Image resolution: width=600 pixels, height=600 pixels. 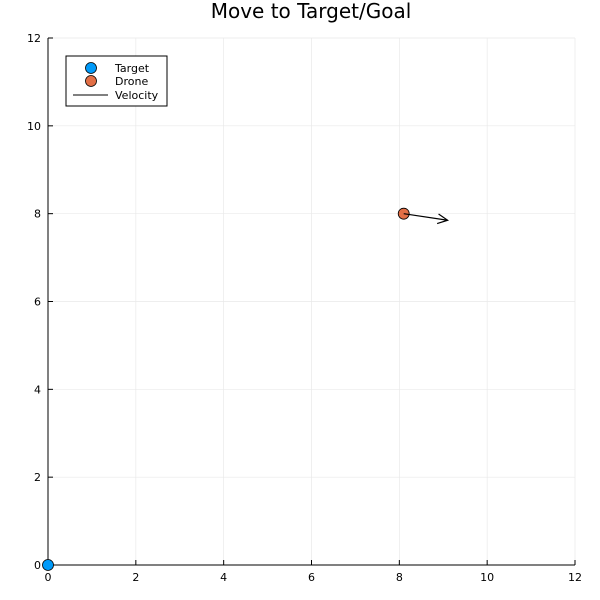 I want to click on x-tick-label-5: 10, so click(x=487, y=577).